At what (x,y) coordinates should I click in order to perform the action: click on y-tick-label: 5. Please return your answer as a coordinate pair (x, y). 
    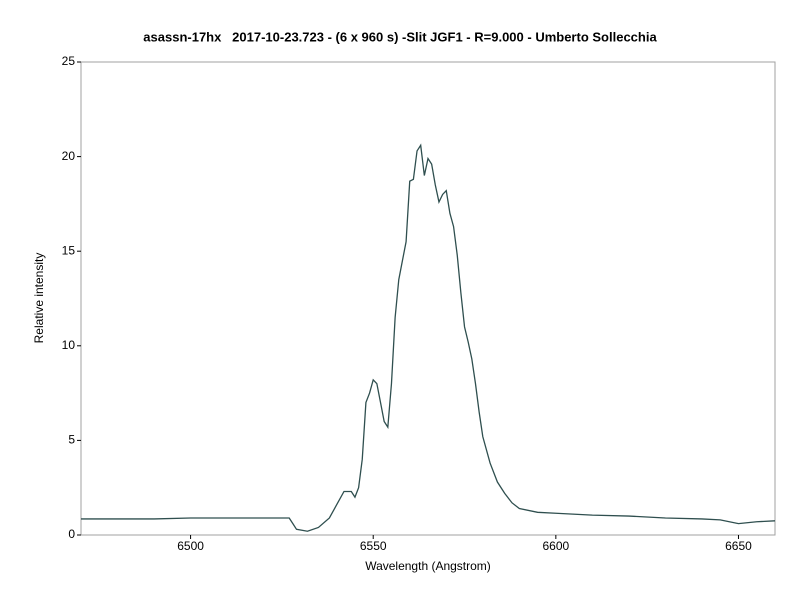
    Looking at the image, I should click on (71, 440).